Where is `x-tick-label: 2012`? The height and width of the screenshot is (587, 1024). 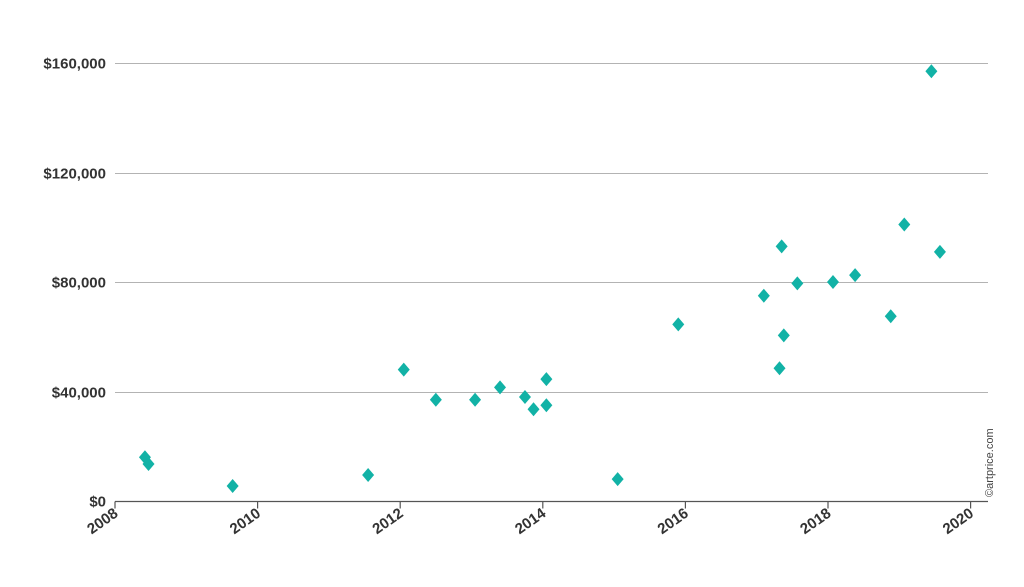
x-tick-label: 2012 is located at coordinates (387, 521).